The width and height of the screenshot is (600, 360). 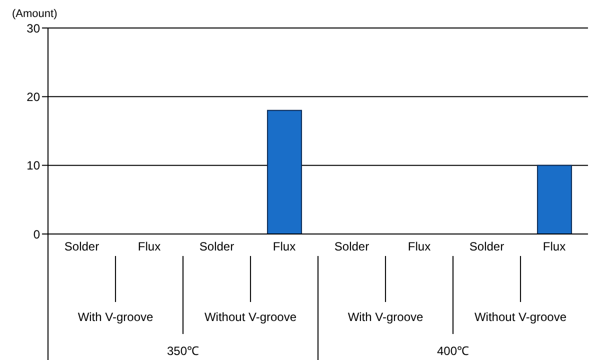 What do you see at coordinates (183, 351) in the screenshot?
I see `text: 350℃` at bounding box center [183, 351].